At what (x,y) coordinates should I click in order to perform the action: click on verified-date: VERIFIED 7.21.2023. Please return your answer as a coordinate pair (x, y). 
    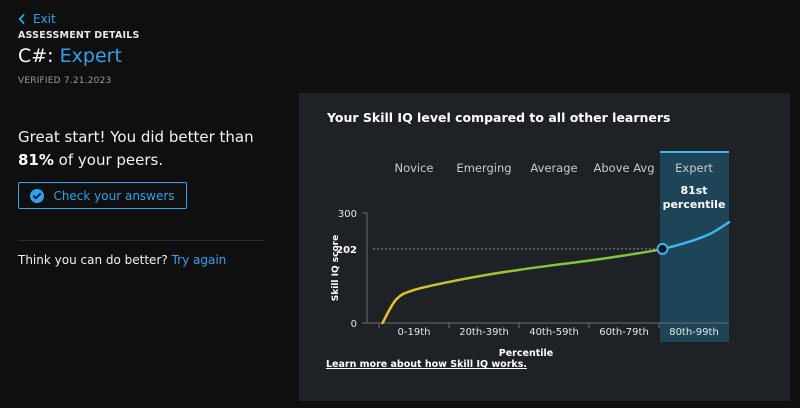
    Looking at the image, I should click on (65, 81).